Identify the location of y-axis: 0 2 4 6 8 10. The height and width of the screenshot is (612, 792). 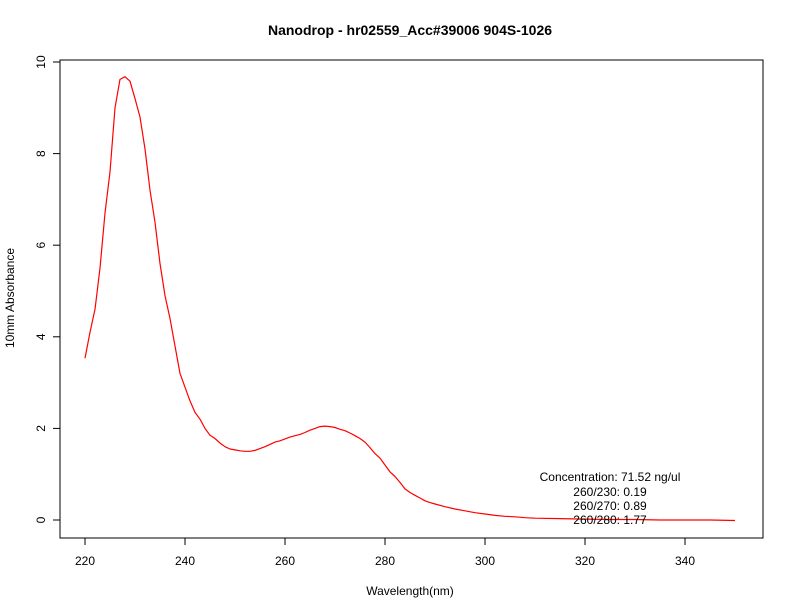
(47, 289).